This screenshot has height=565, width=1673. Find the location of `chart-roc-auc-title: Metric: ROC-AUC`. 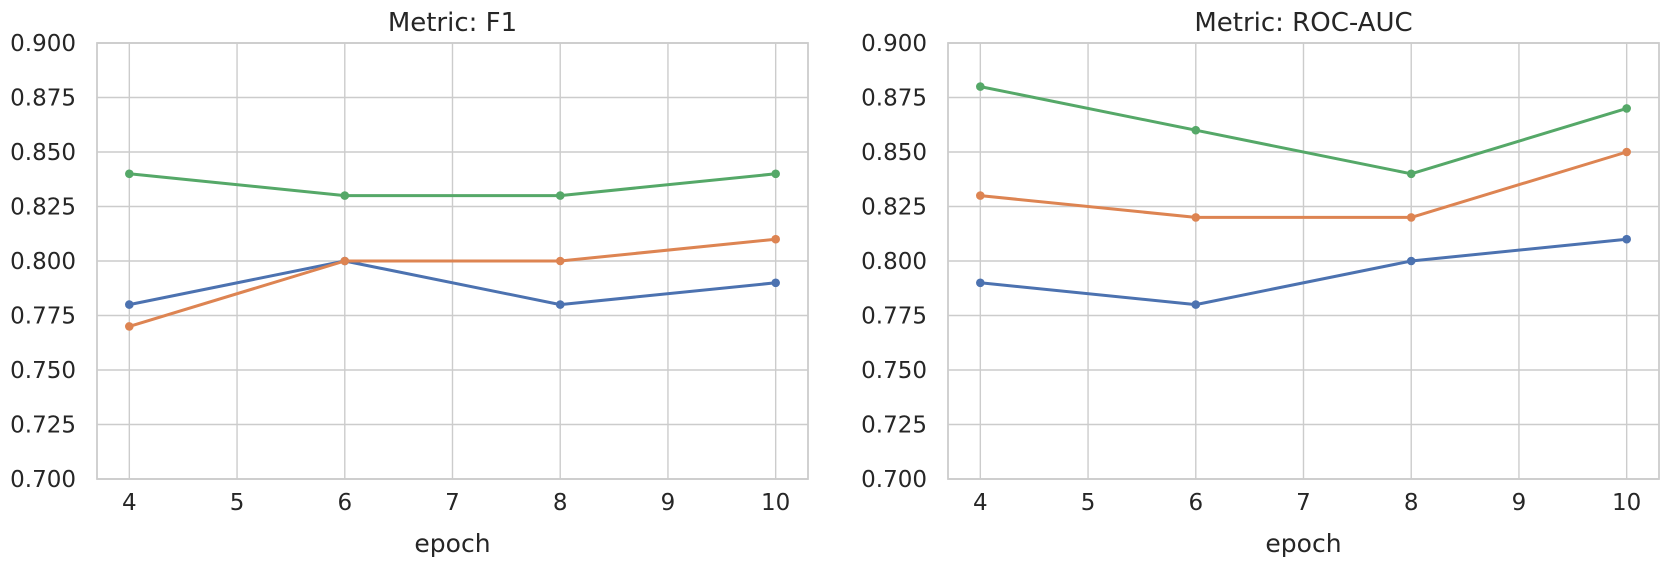

chart-roc-auc-title: Metric: ROC-AUC is located at coordinates (1303, 23).